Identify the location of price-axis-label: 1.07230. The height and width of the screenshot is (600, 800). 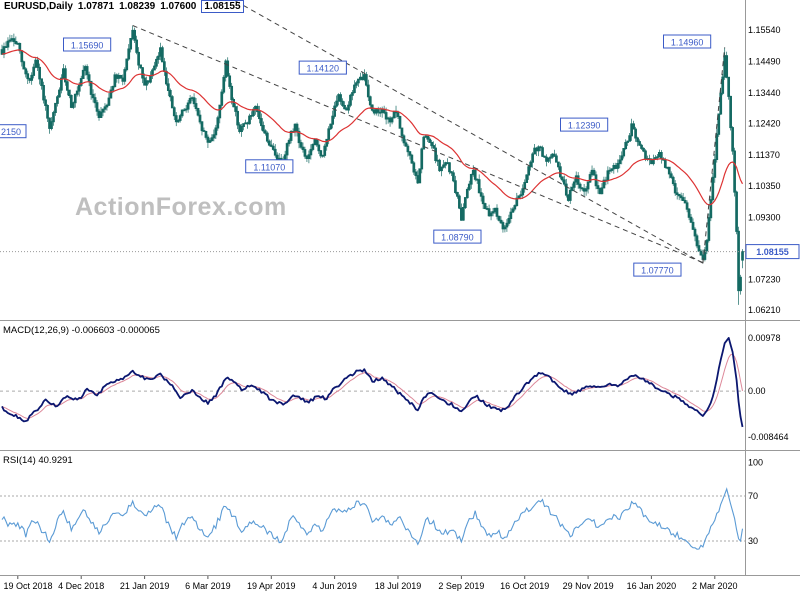
(764, 279).